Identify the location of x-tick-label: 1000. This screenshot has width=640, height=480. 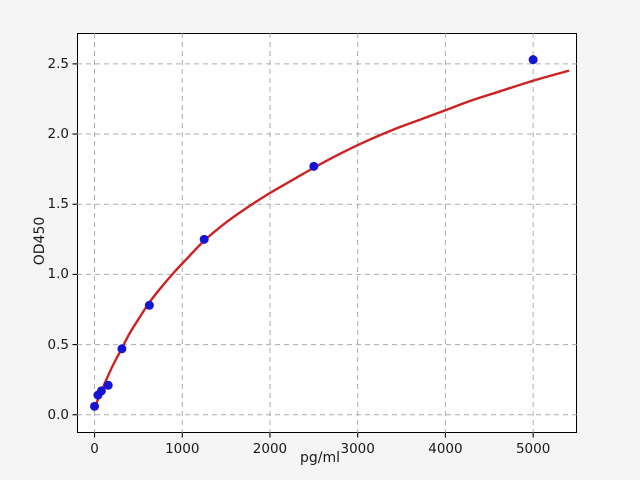
(182, 449).